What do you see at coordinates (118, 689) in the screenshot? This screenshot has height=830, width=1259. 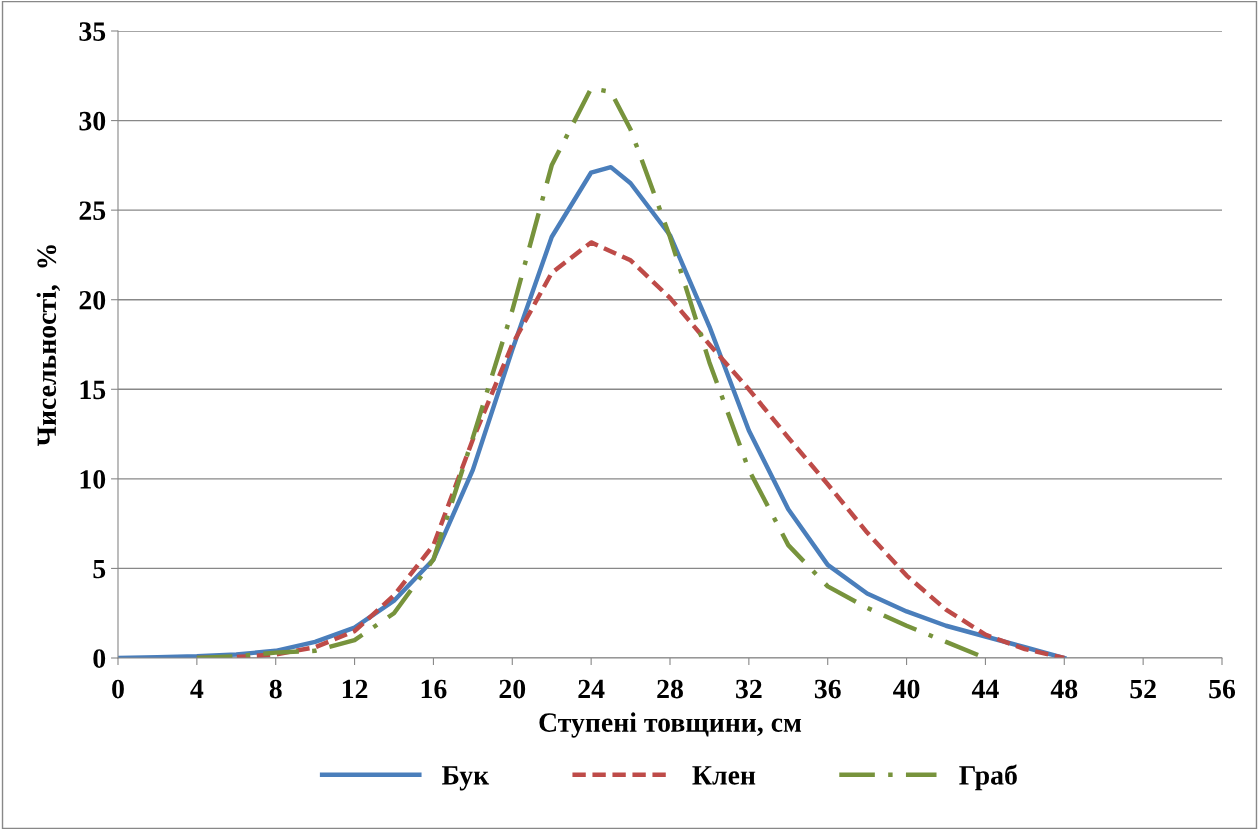 I see `x-tick-label: 0` at bounding box center [118, 689].